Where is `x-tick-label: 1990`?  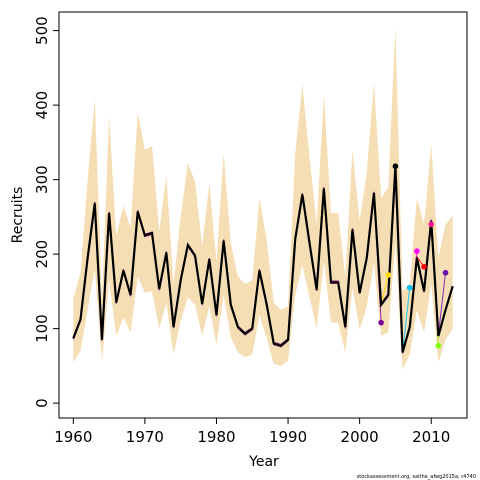 x-tick-label: 1990 is located at coordinates (288, 437).